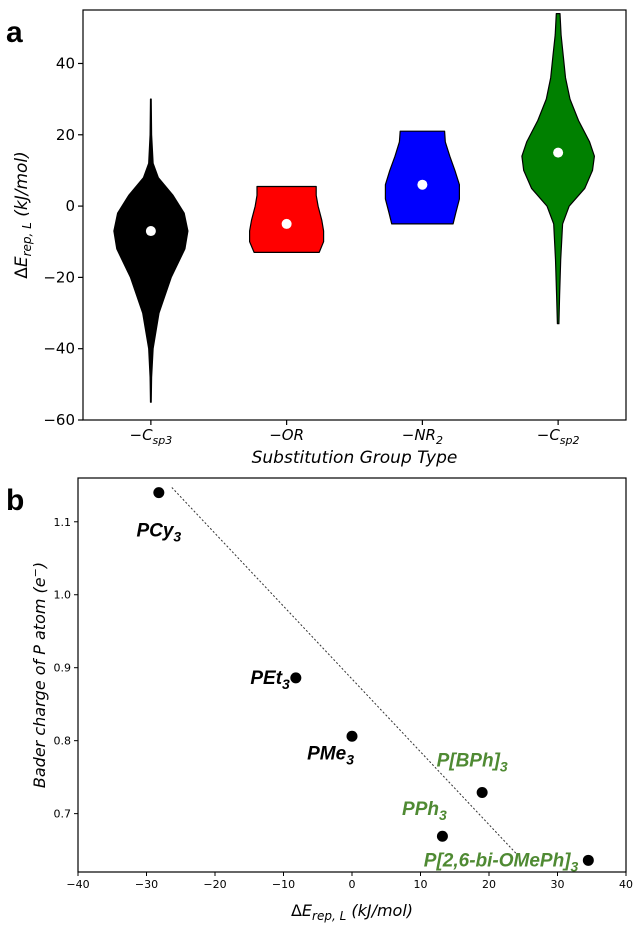  I want to click on point-label: PEt3, so click(270, 680).